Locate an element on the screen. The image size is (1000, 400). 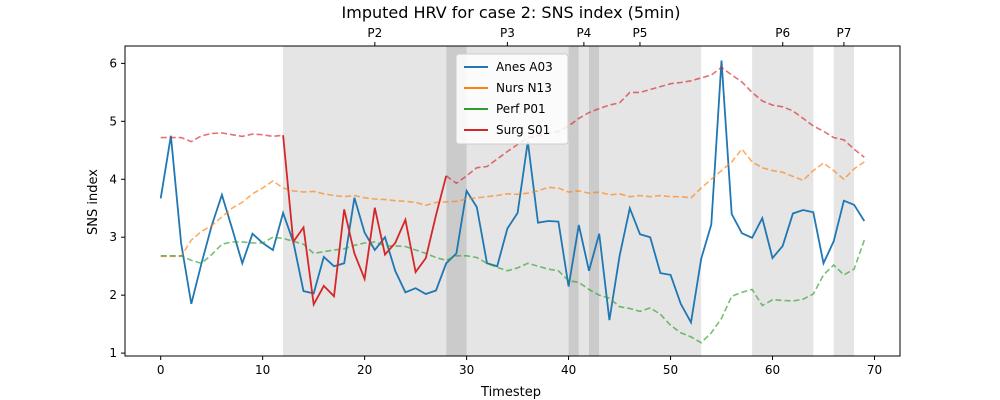
x-tick-label: 40 is located at coordinates (568, 370).